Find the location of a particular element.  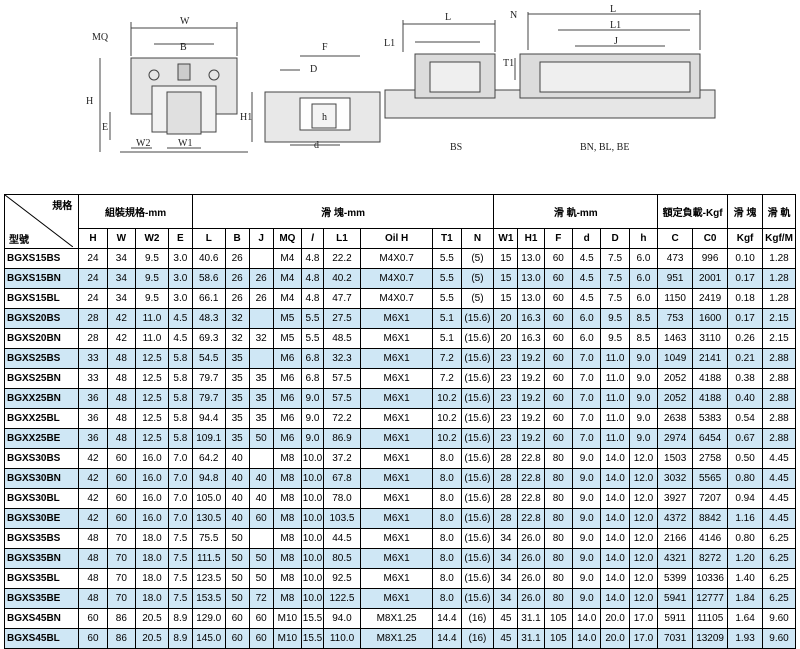

table-cell: 111.5 is located at coordinates (208, 558).